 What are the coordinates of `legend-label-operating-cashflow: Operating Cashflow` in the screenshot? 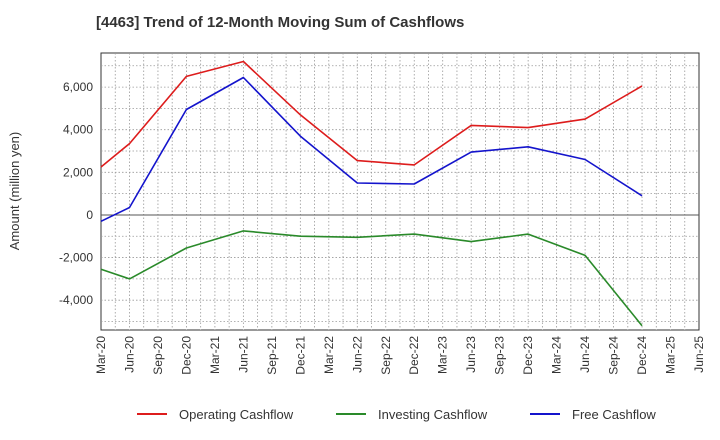 It's located at (236, 414).